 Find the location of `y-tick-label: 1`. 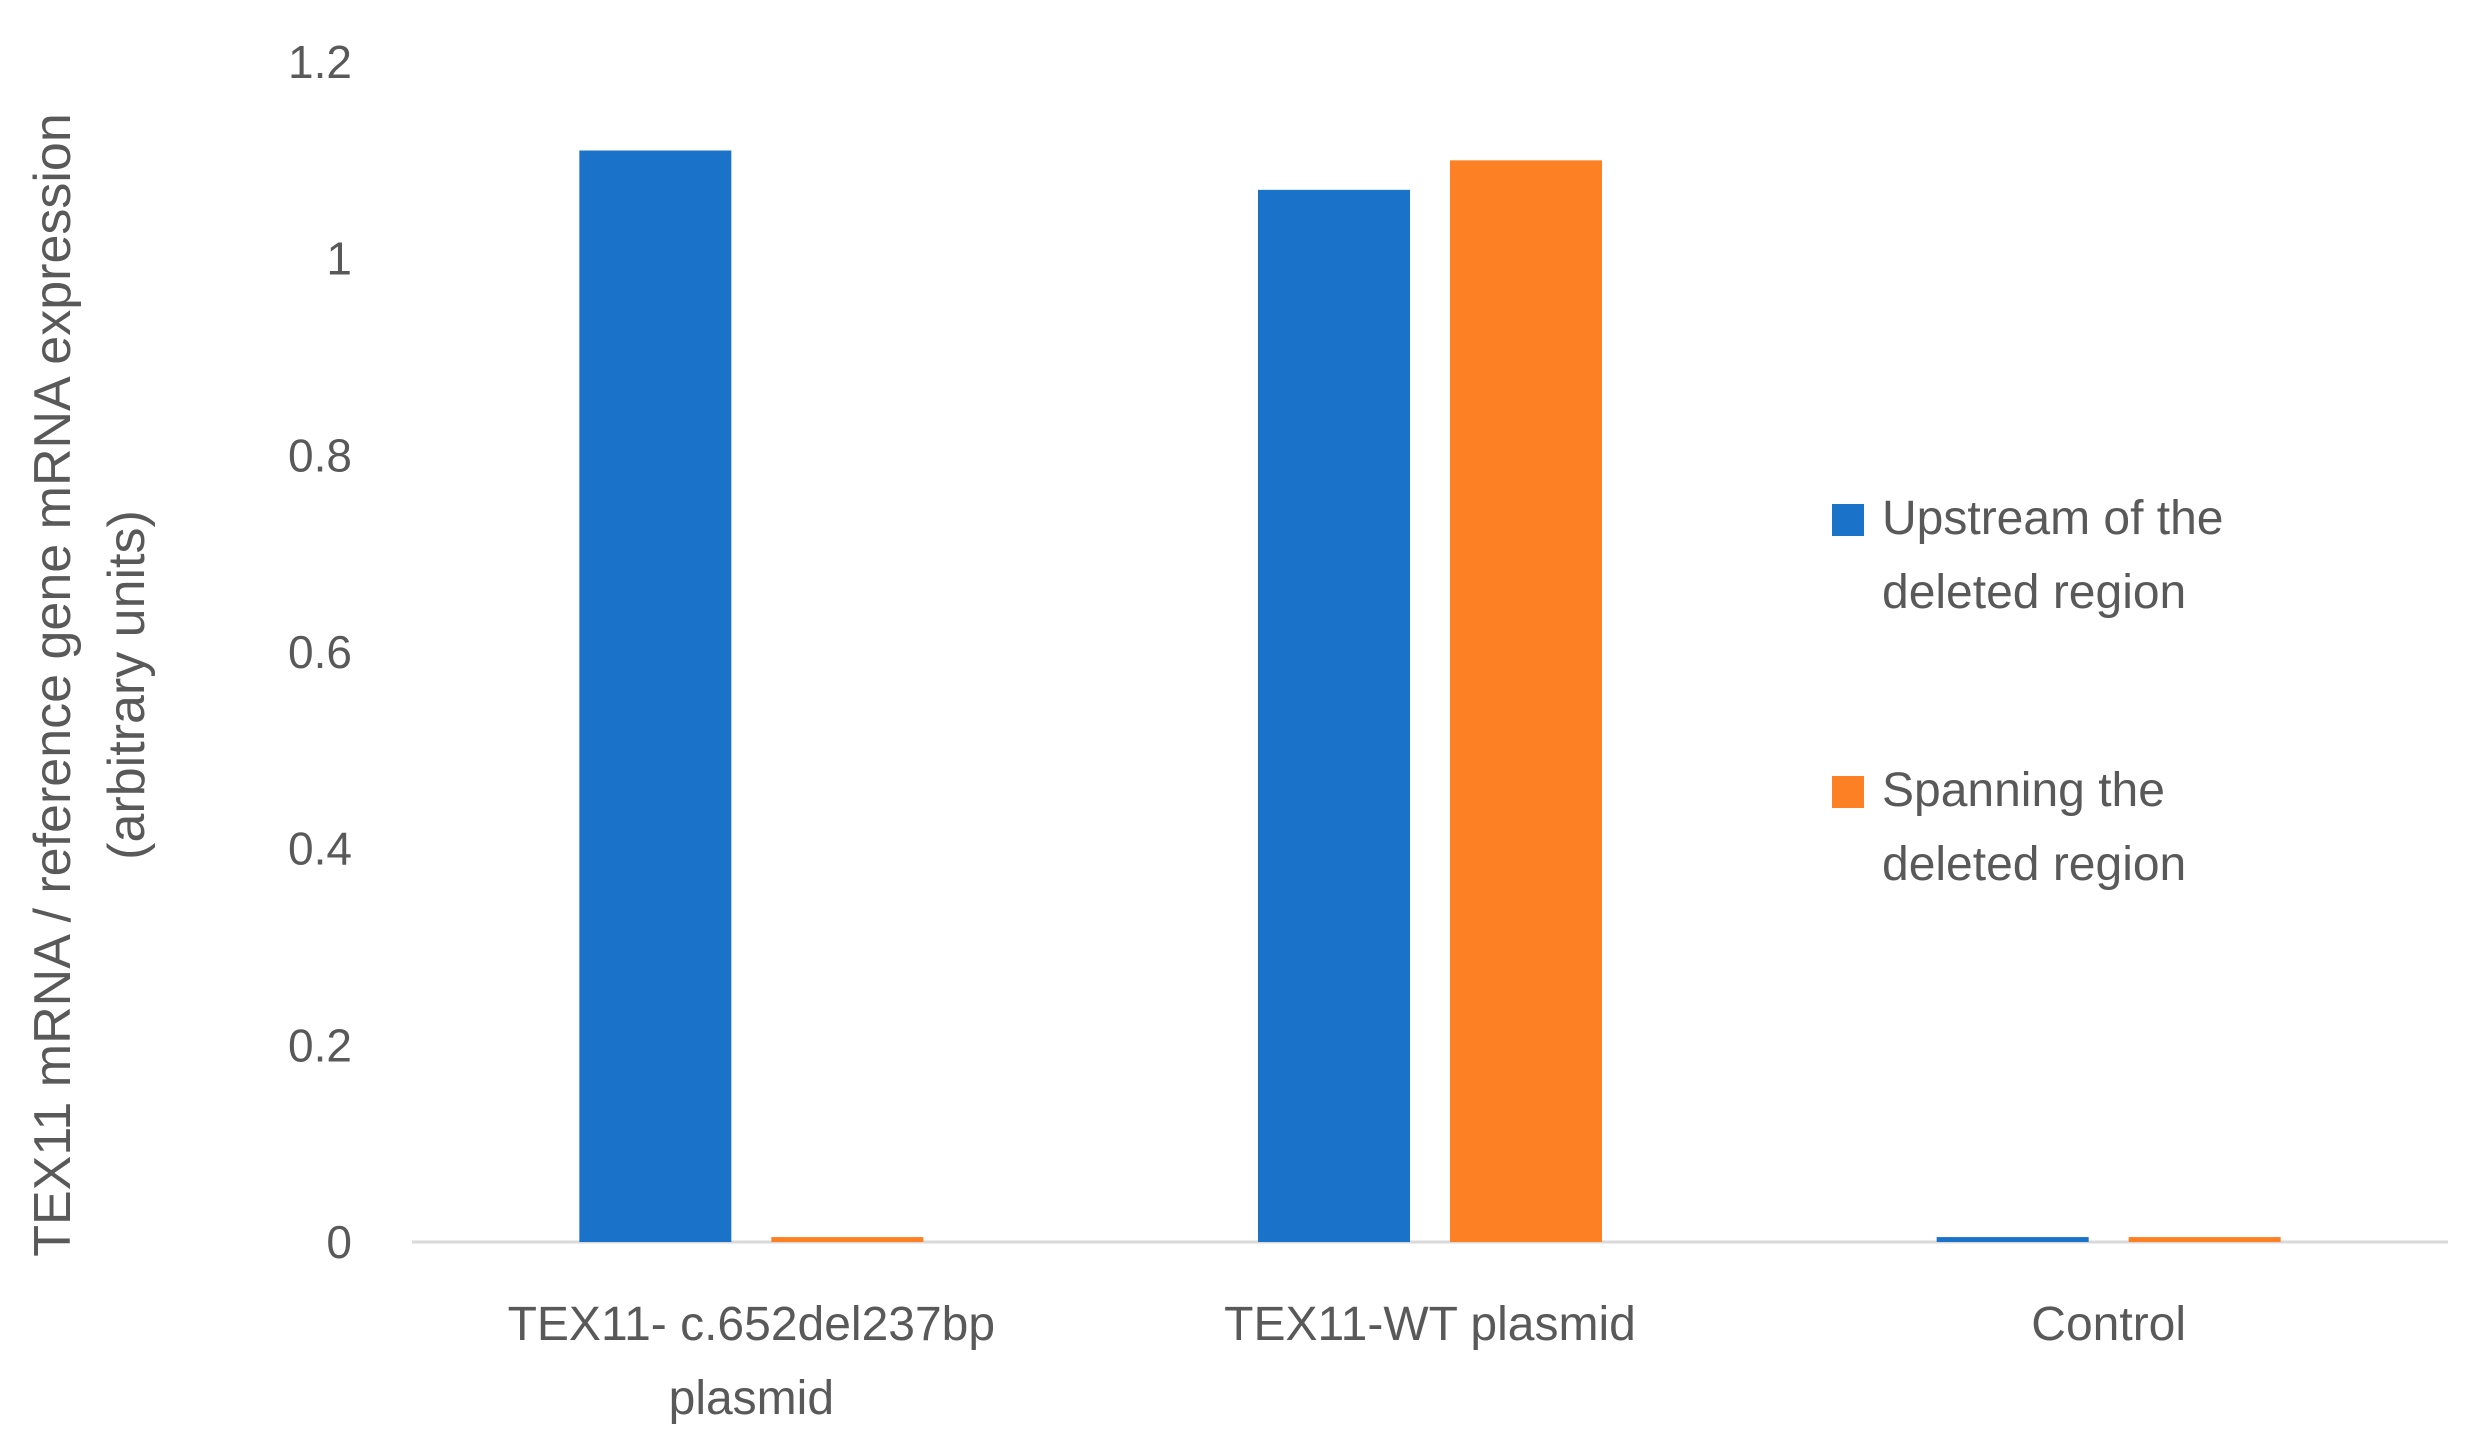

y-tick-label: 1 is located at coordinates (339, 259).